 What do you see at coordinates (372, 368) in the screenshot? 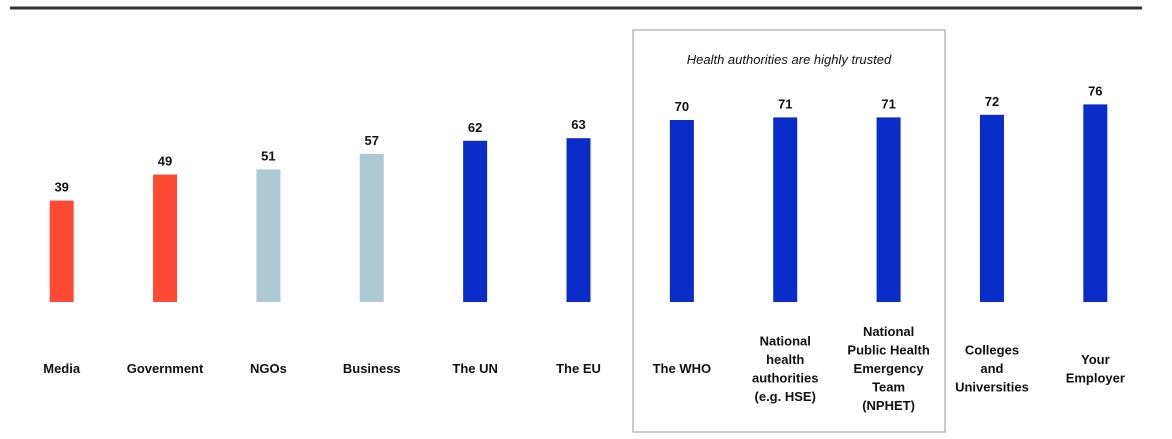
I see `x-tick-label: Business` at bounding box center [372, 368].